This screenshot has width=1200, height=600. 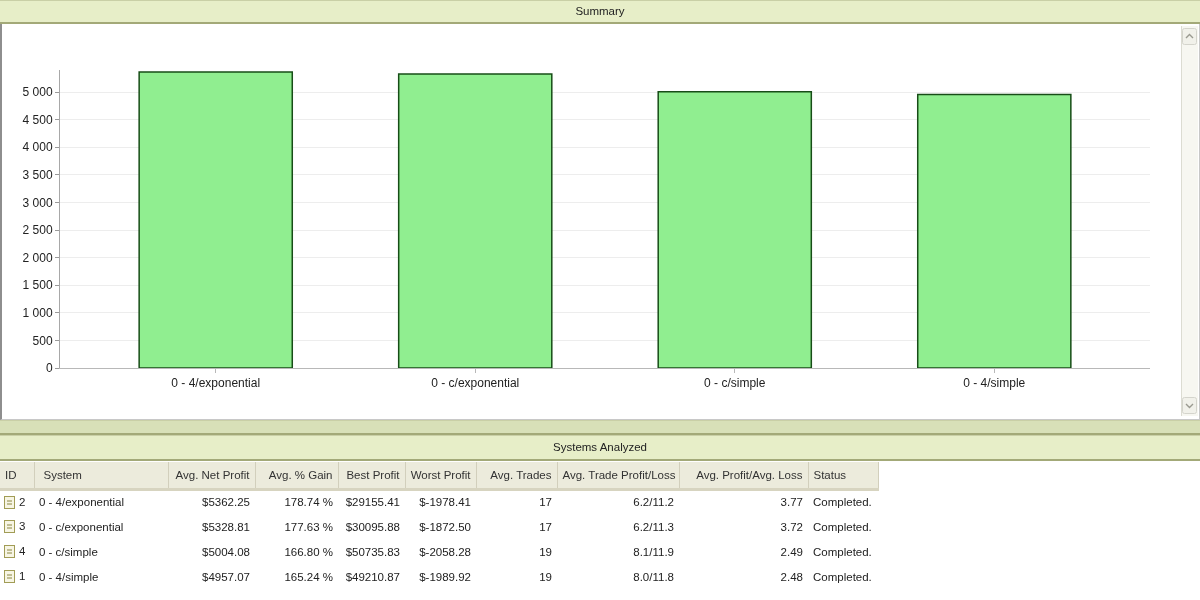 I want to click on text: $5362.25, so click(x=226, y=502).